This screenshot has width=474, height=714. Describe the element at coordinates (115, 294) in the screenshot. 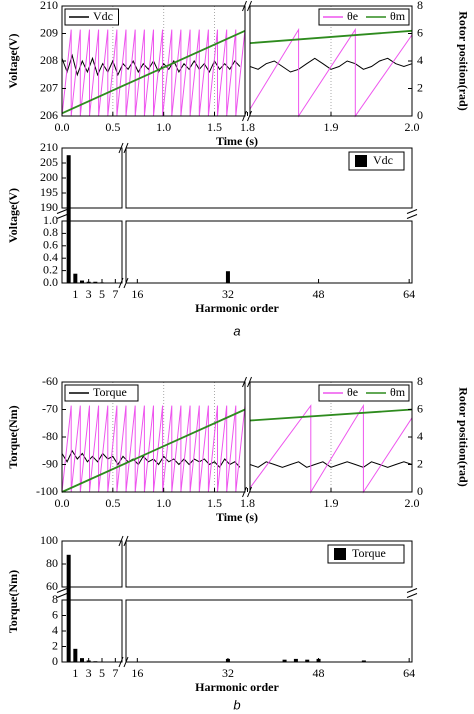

I see `x-tick-label: 7` at that location.